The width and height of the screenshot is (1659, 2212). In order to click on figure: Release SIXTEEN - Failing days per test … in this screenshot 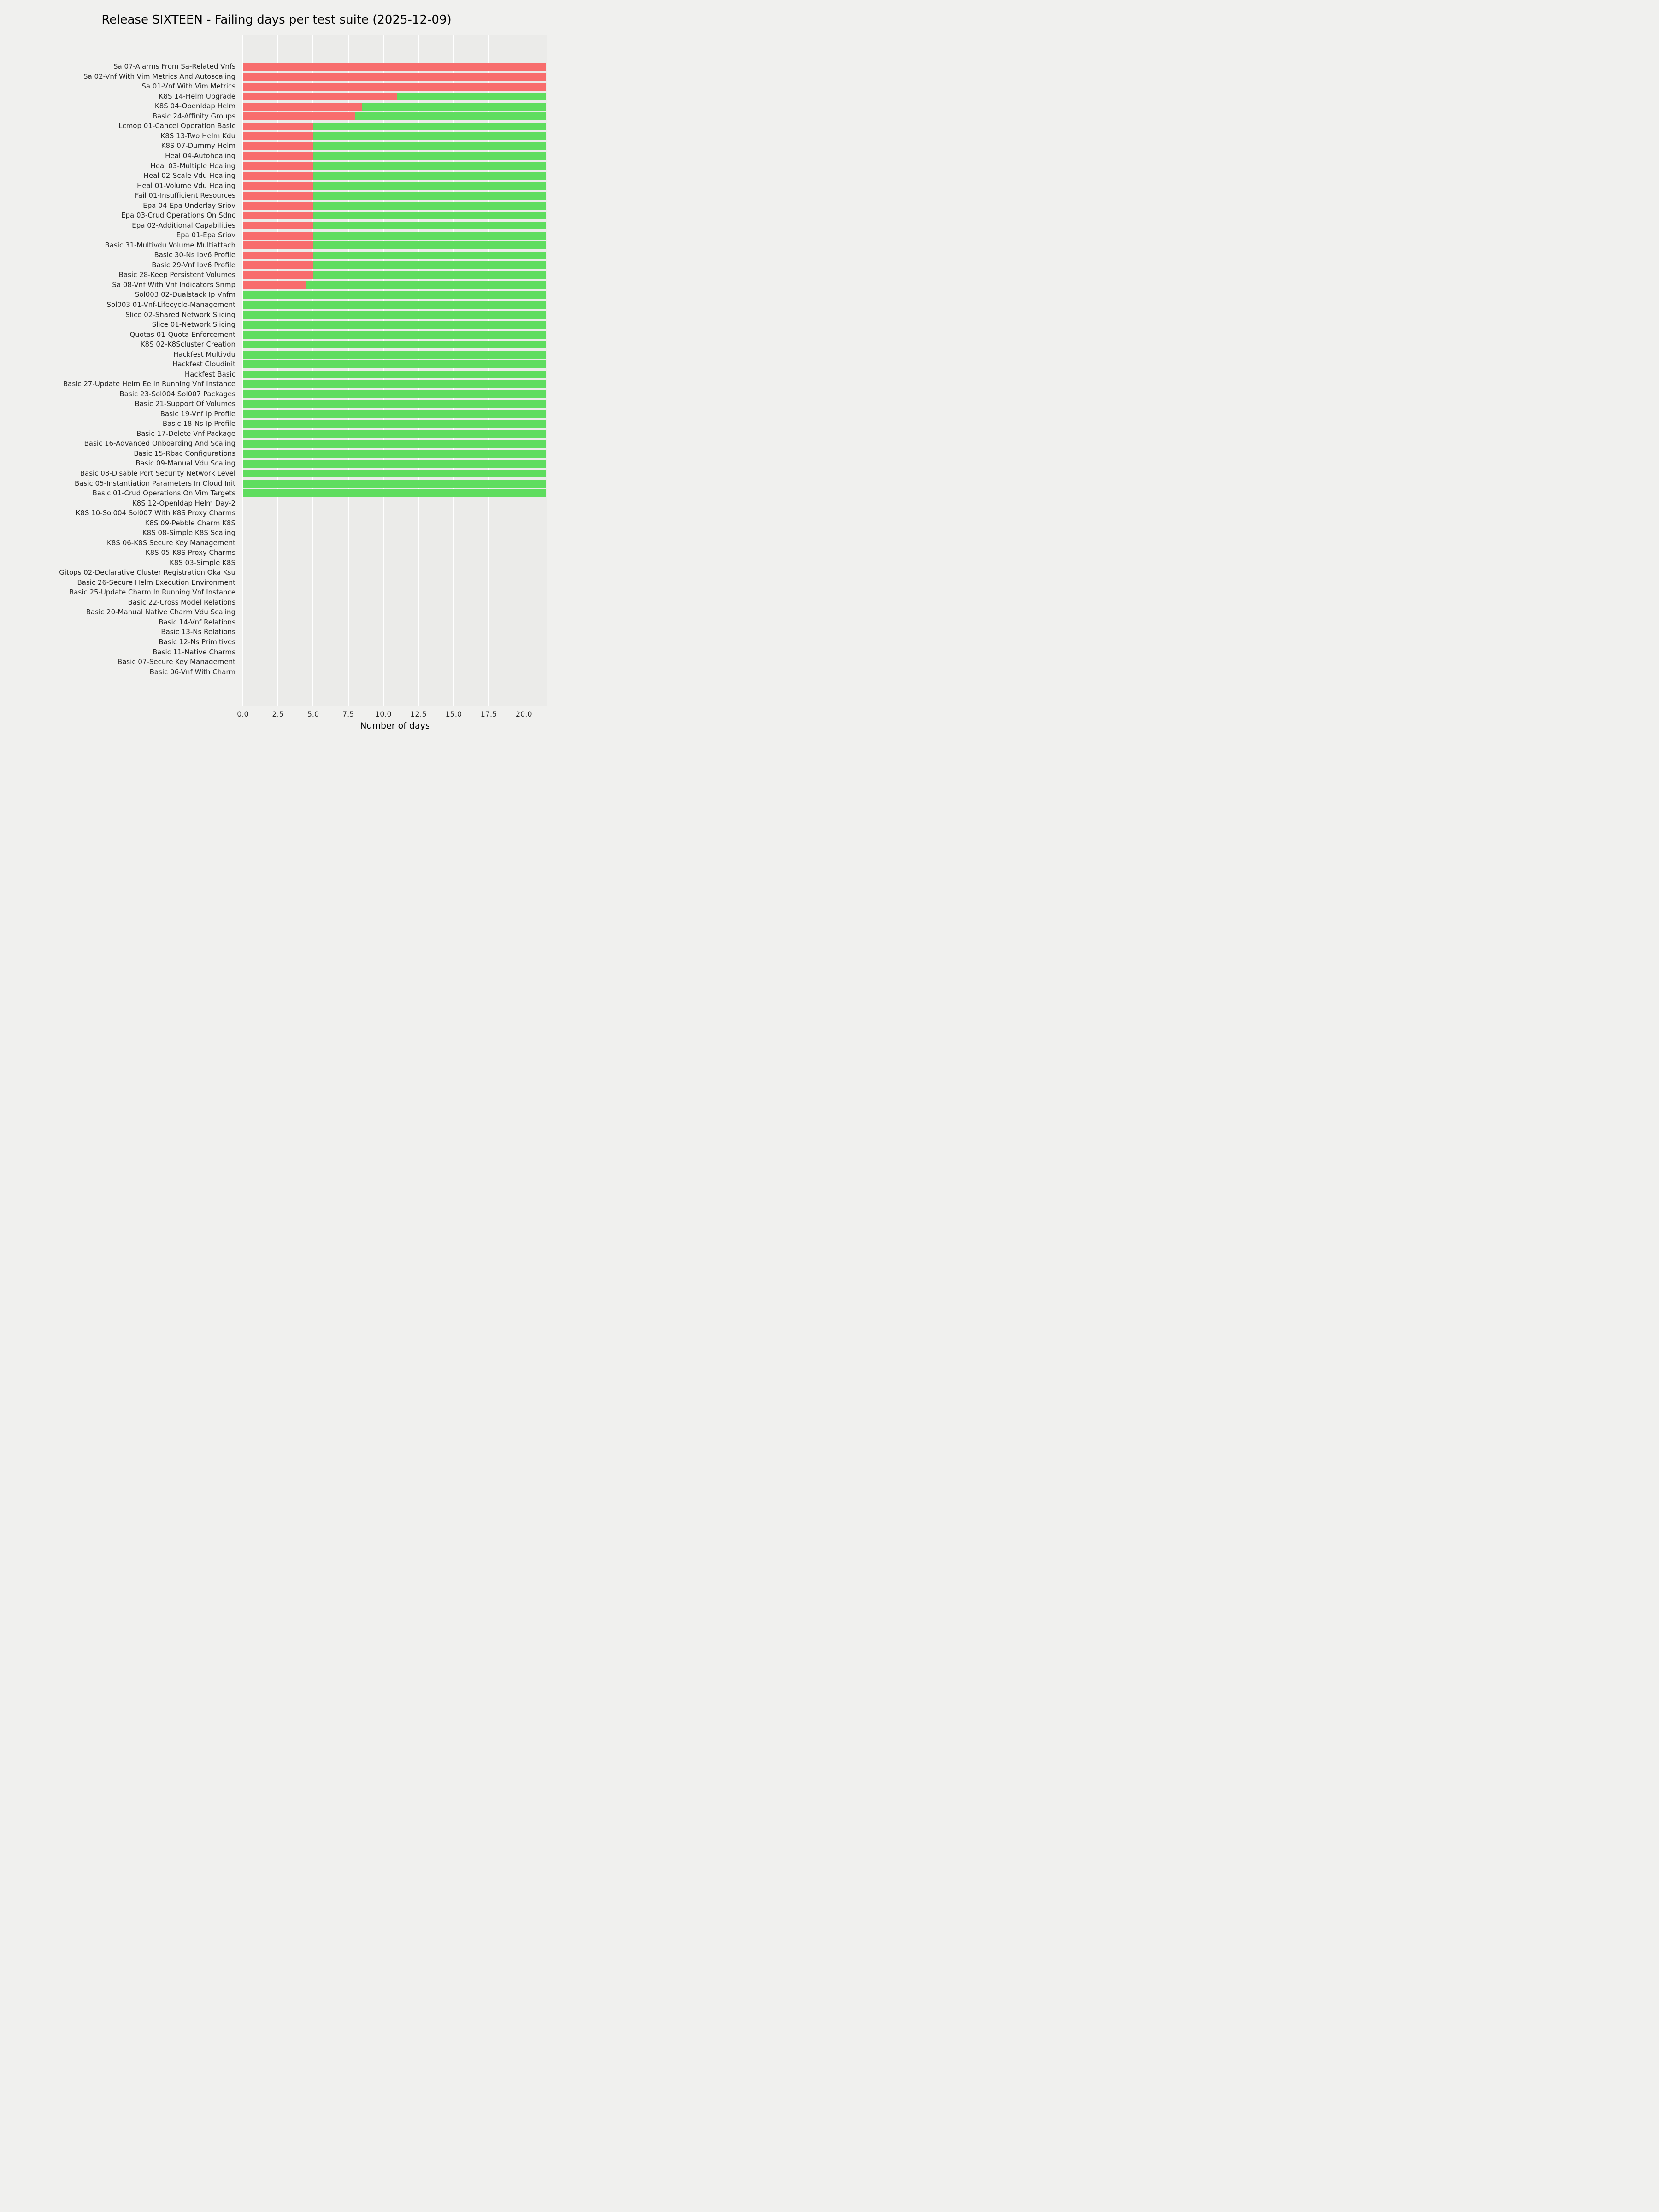, I will do `click(276, 368)`.